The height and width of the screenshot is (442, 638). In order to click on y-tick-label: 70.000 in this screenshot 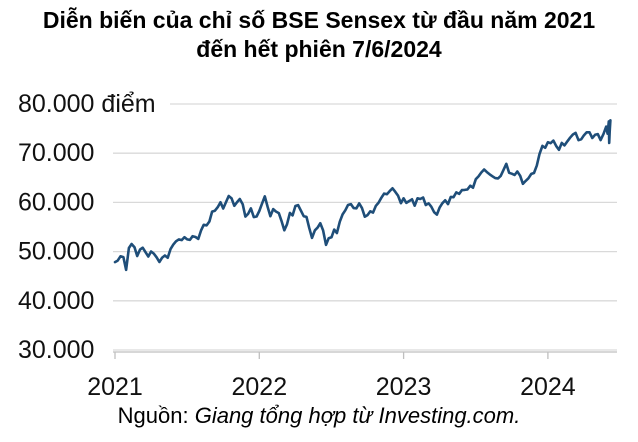, I will do `click(56, 153)`.